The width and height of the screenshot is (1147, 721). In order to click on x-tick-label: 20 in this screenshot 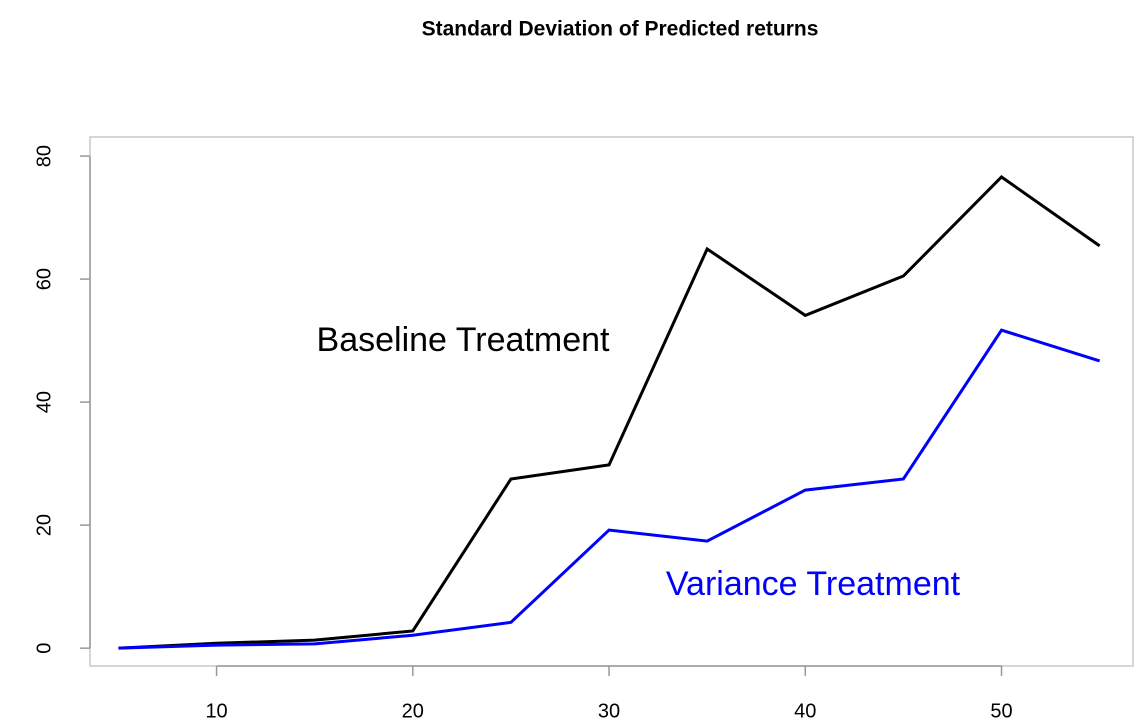, I will do `click(413, 710)`.